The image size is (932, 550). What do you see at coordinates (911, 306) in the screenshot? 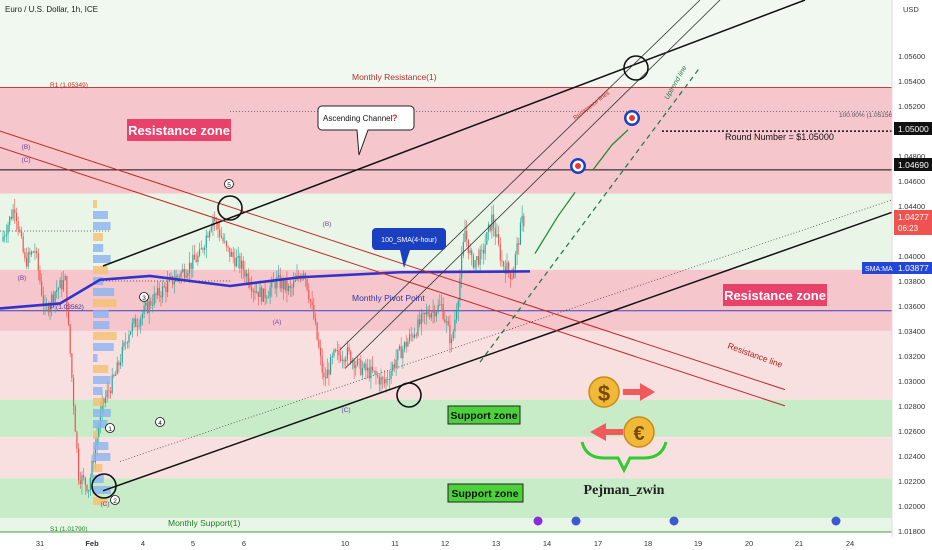
I see `price-tick-label: 1.03600` at bounding box center [911, 306].